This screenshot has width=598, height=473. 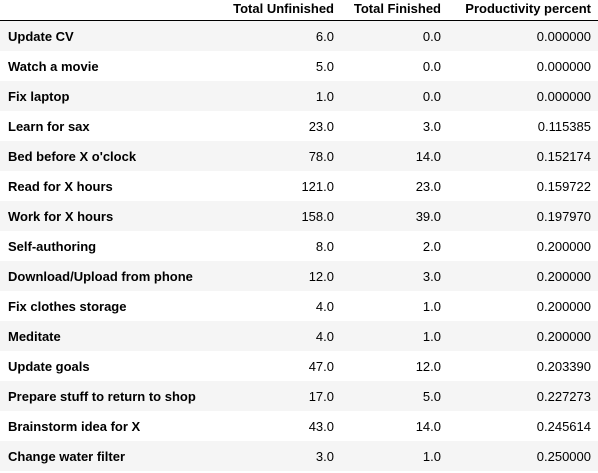 What do you see at coordinates (100, 276) in the screenshot?
I see `row-label: Download/Upload from phone` at bounding box center [100, 276].